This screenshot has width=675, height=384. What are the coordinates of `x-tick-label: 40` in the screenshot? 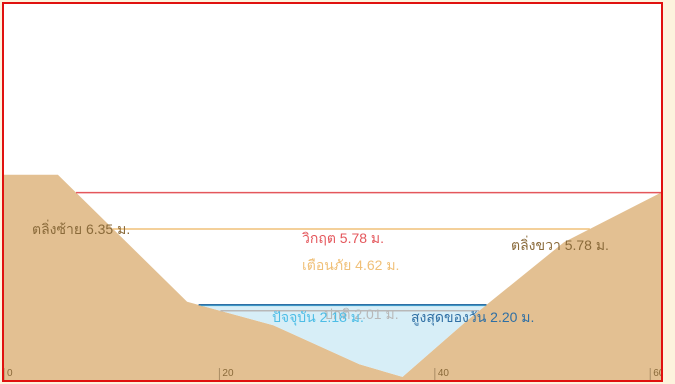 It's located at (444, 373).